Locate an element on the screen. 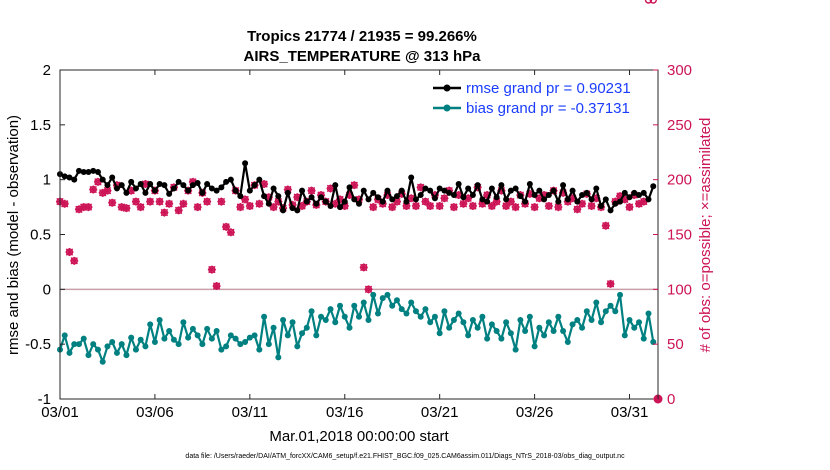  obs-possible-marker is located at coordinates (653, 2).